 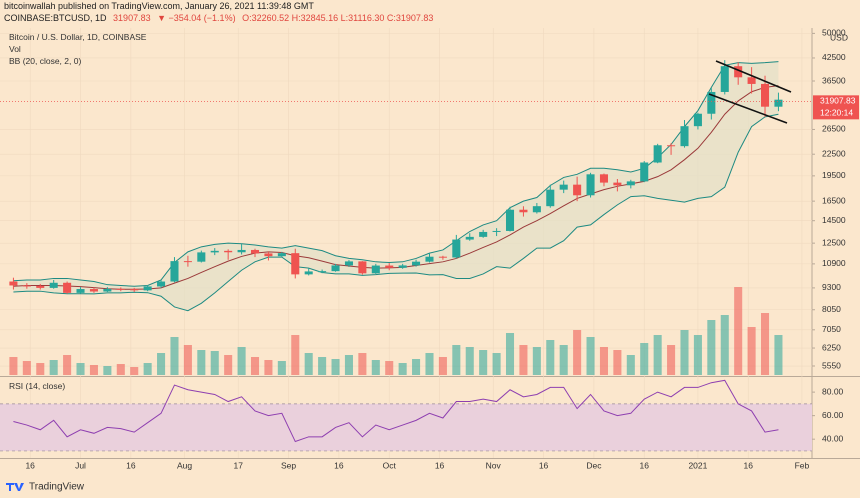 What do you see at coordinates (833, 438) in the screenshot?
I see `rsi-y-tick-label: 40.00` at bounding box center [833, 438].